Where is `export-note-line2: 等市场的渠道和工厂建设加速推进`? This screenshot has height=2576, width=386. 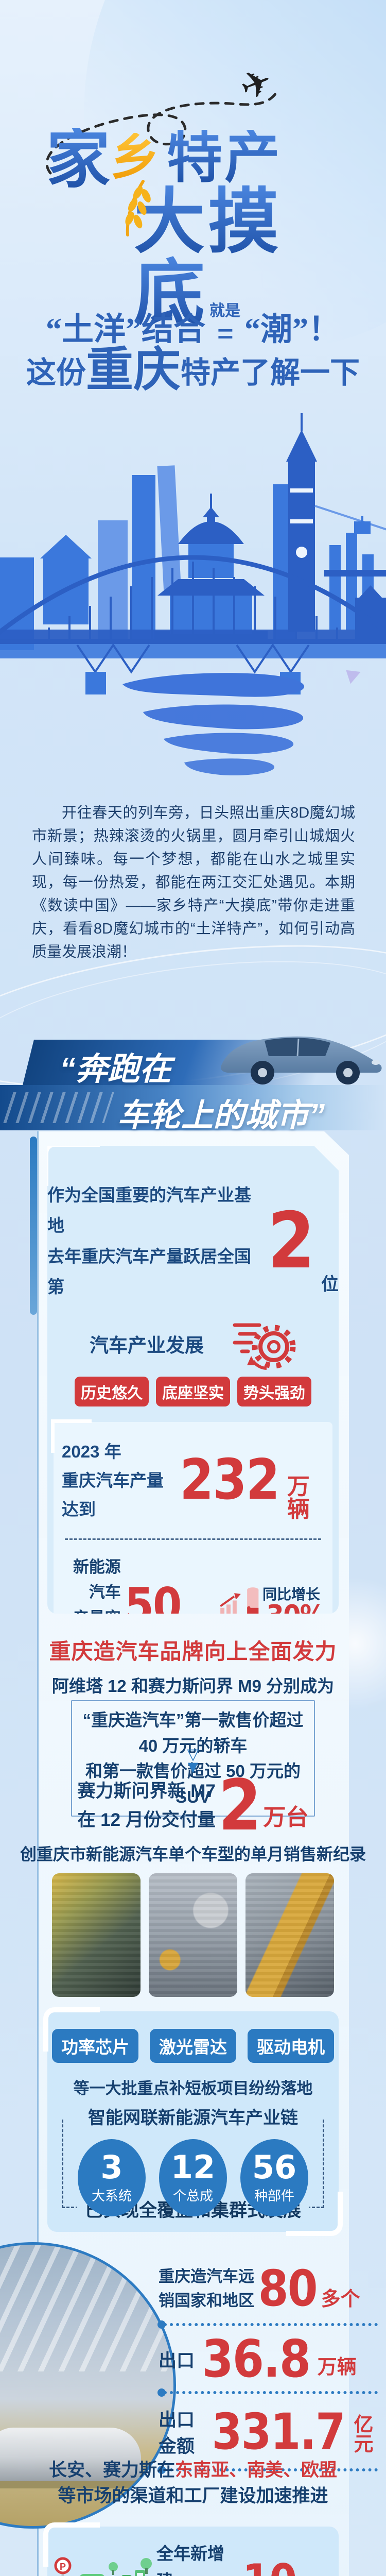 export-note-line2: 等市场的渠道和工厂建设加速推进 is located at coordinates (193, 2496).